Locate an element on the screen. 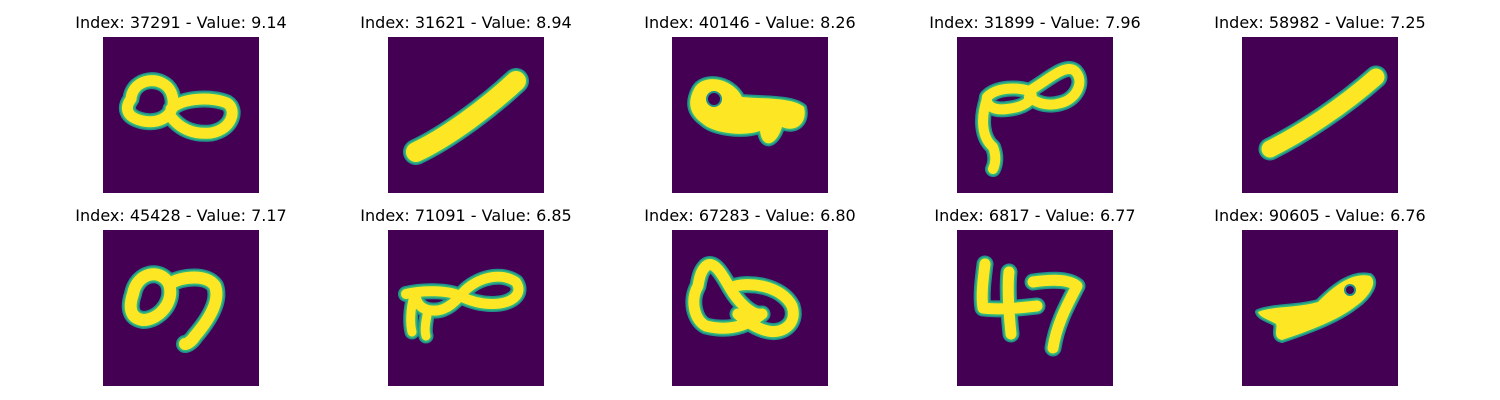 This screenshot has width=1500, height=400. panel-title: Index: 37291 - Value: 9.14 is located at coordinates (181, 22).